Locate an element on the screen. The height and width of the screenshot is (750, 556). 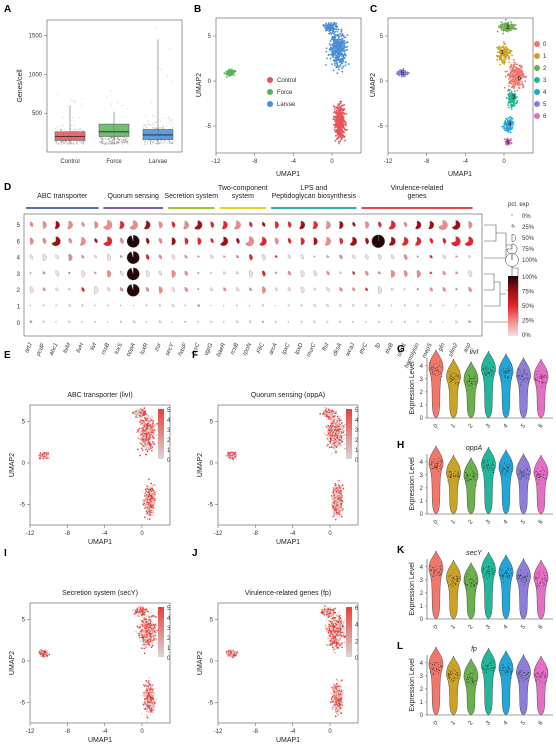
y-tick-label: 0 is located at coordinates (210, 82).